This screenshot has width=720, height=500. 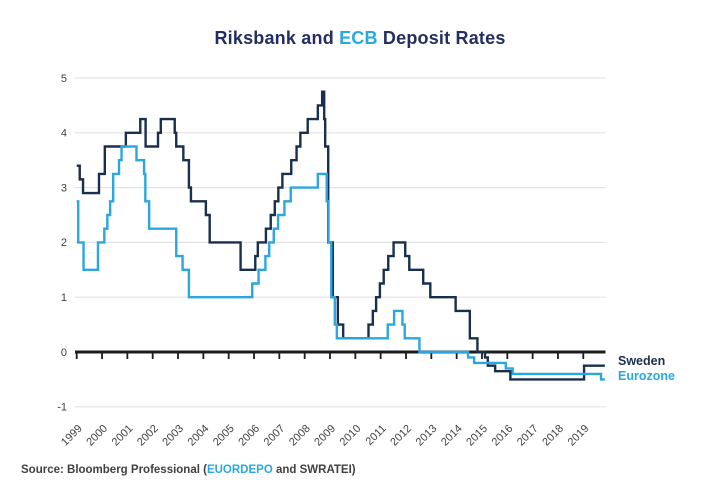 I want to click on x-axis-label: 2000, so click(x=97, y=436).